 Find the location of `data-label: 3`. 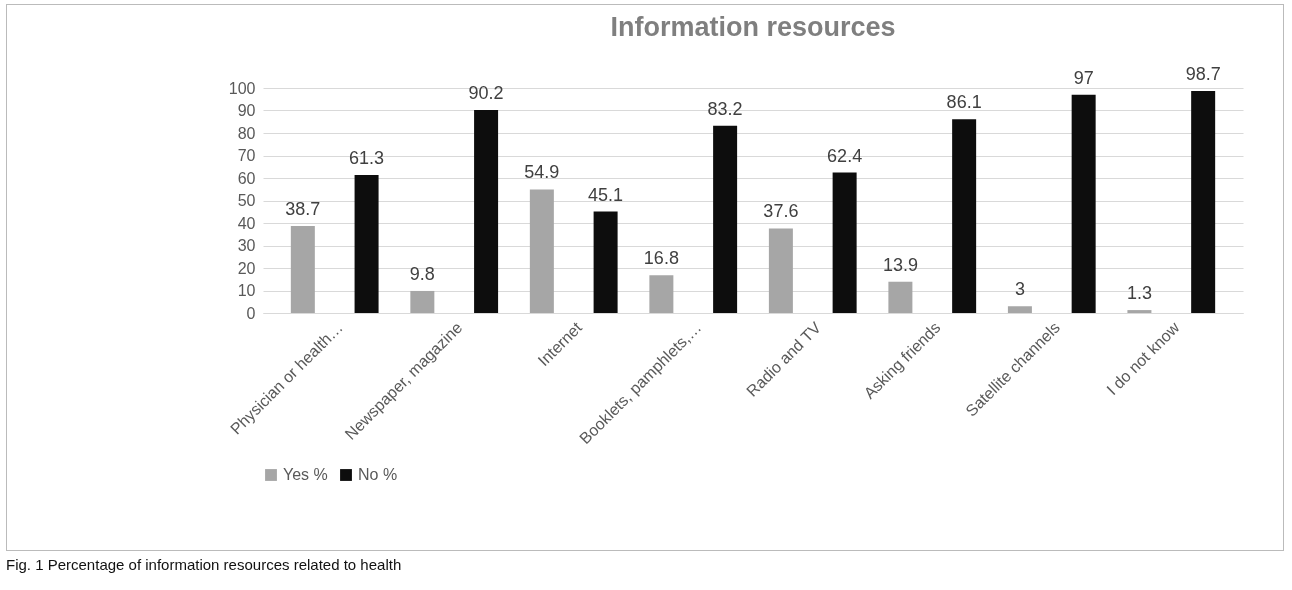

data-label: 3 is located at coordinates (1019, 289).